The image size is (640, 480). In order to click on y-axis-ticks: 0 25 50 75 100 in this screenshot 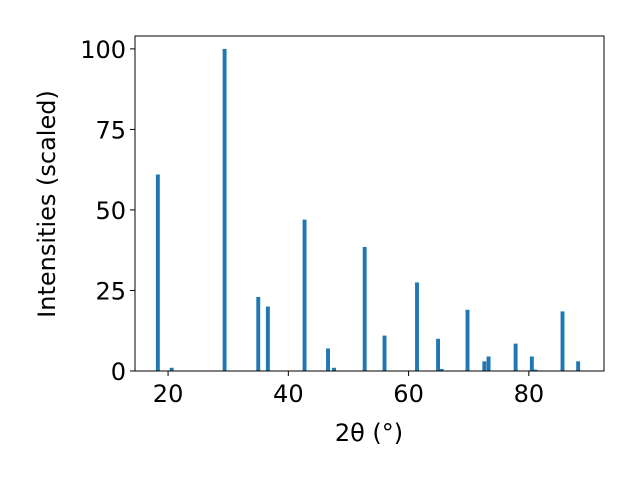, I will do `click(107, 211)`.